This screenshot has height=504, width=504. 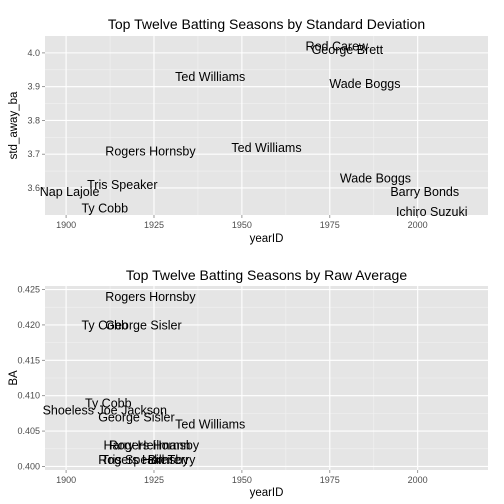 I want to click on point-label: Shoeless Joe Jackson, so click(x=105, y=410).